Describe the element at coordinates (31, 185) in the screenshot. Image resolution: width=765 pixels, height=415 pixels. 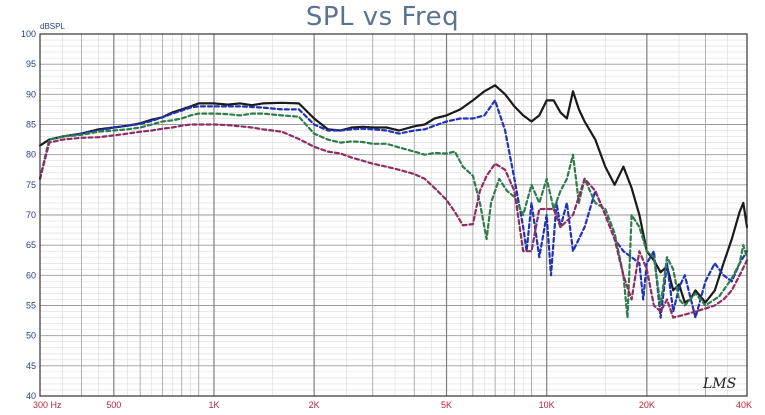
I see `y-tick-label: 75` at that location.